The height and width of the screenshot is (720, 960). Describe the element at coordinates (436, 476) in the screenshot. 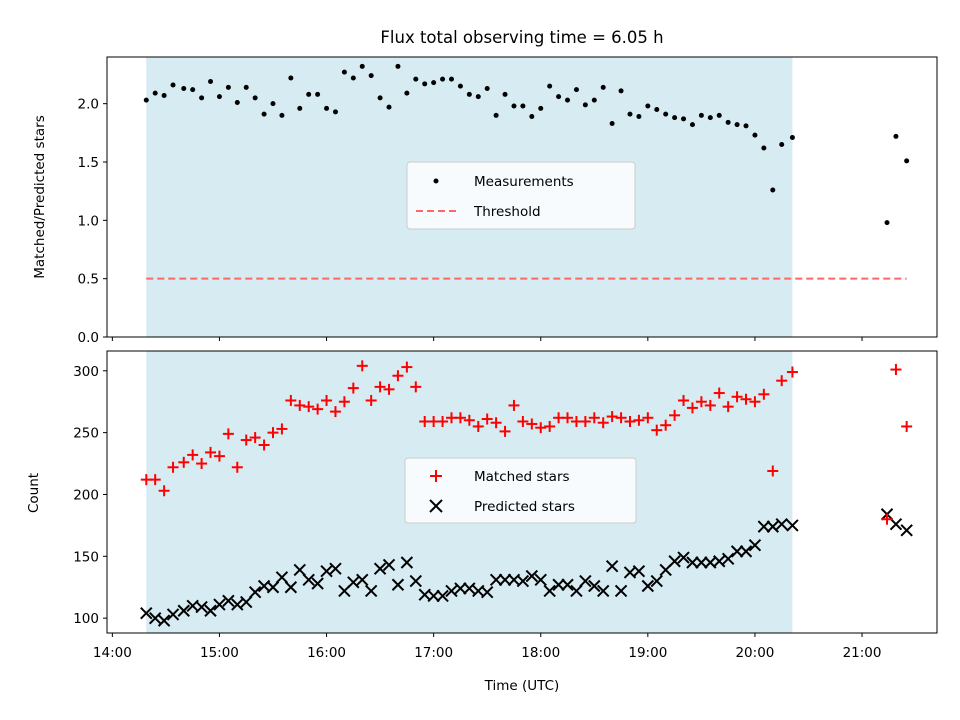

I see `legend-matched-marker` at that location.